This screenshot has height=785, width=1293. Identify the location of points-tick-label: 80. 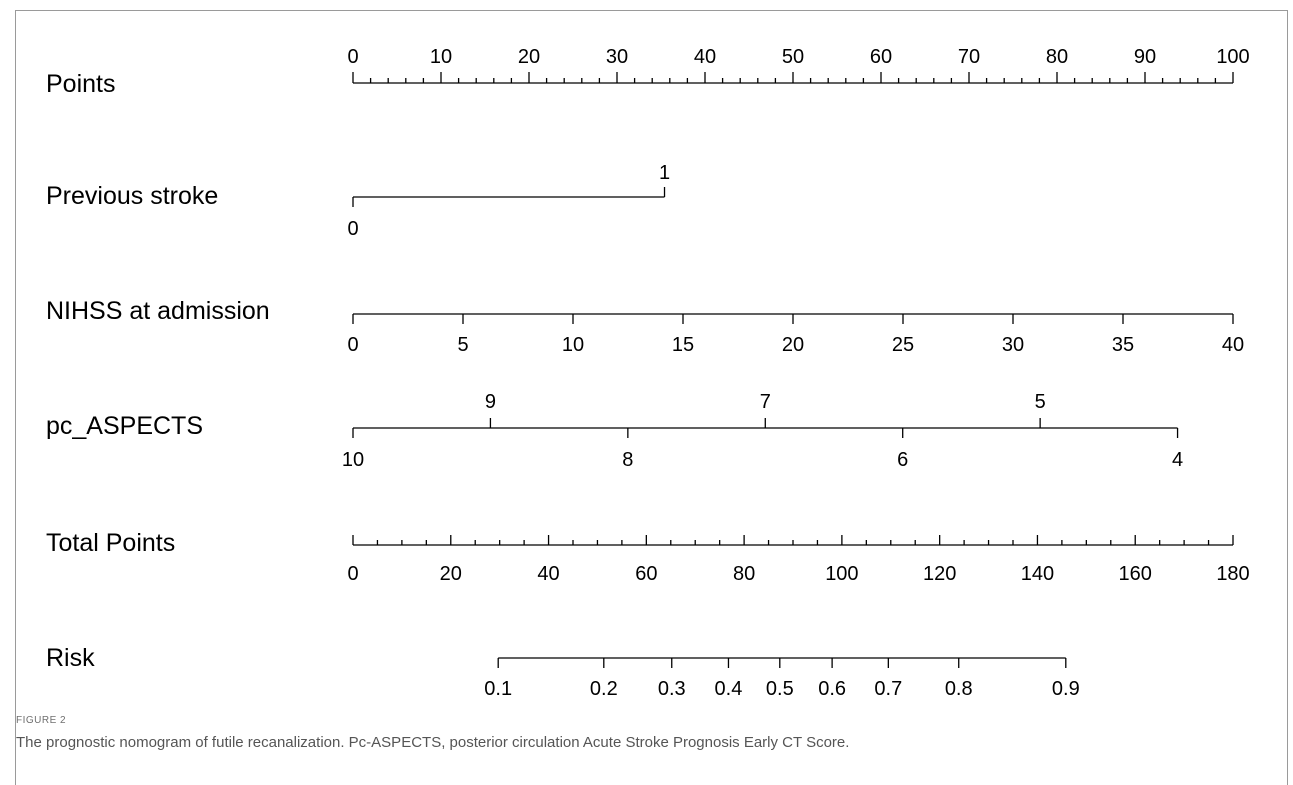
(1057, 57).